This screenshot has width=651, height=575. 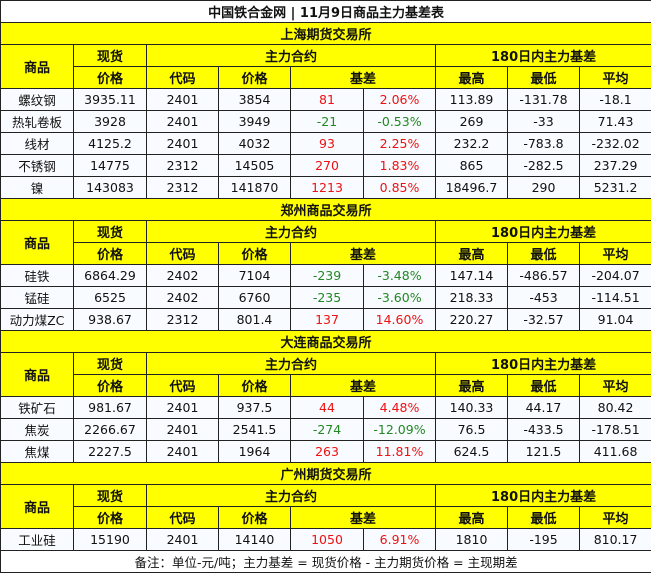 I want to click on basis-cell: -21, so click(x=327, y=121).